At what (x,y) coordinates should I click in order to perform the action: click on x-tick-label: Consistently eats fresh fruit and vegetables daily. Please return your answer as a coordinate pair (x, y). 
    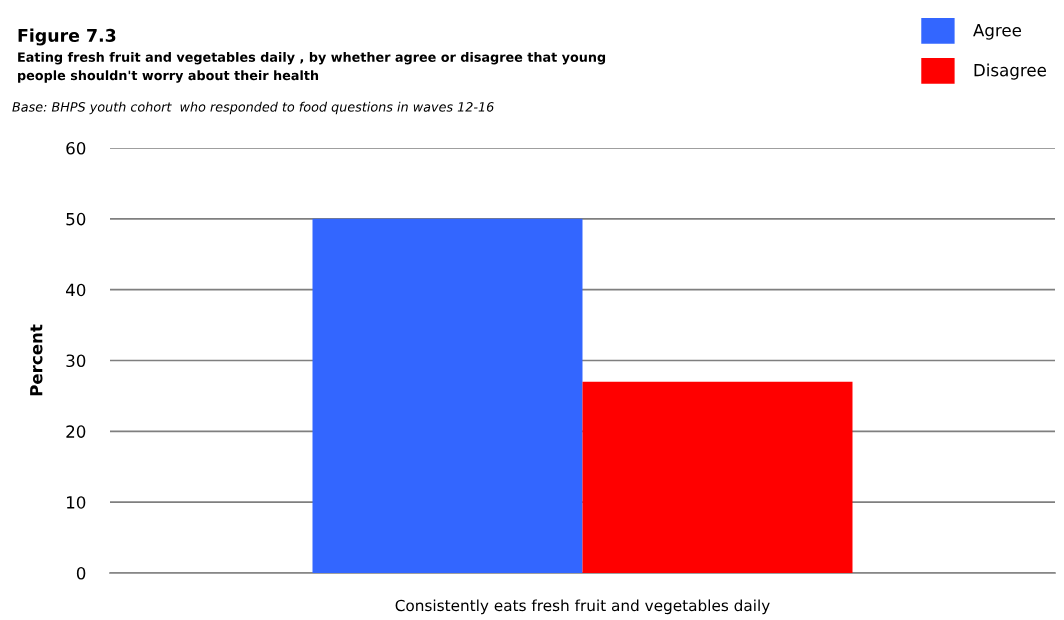
    Looking at the image, I should click on (582, 607).